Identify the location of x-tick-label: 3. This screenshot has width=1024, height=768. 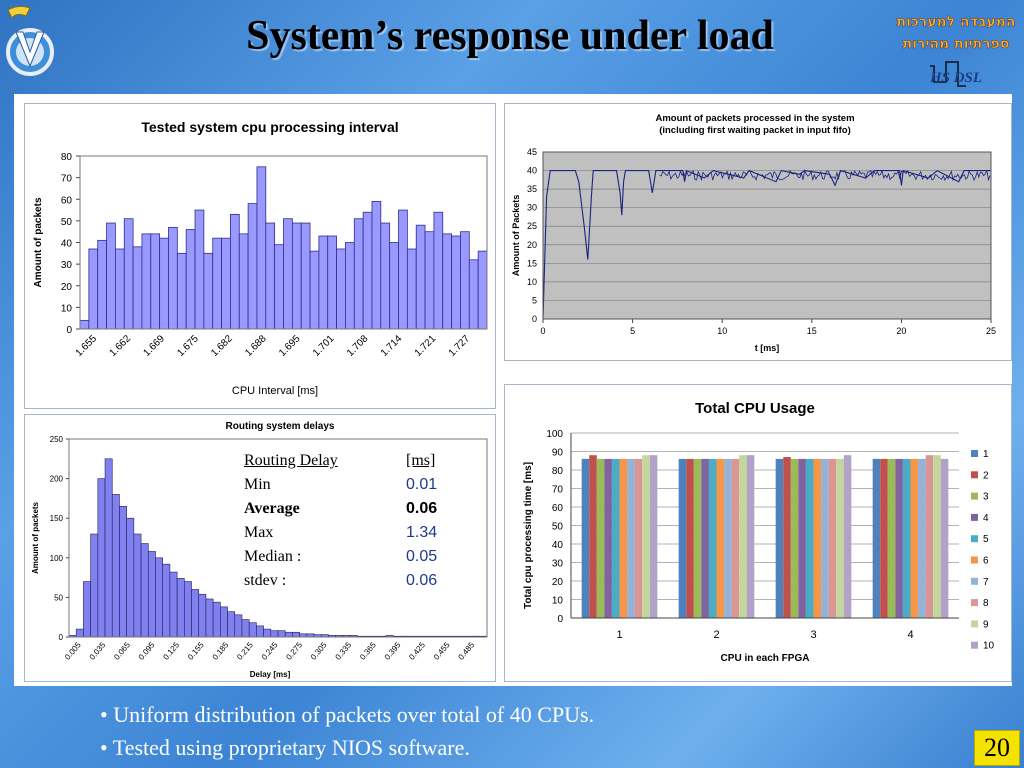
(813, 635).